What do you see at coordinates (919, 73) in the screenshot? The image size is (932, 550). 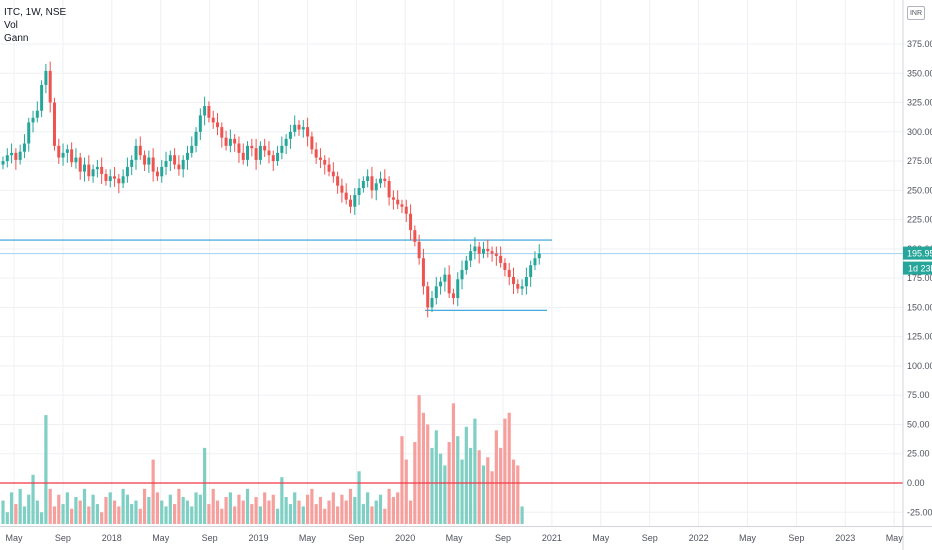 I see `y-tick-label: 350.00` at bounding box center [919, 73].